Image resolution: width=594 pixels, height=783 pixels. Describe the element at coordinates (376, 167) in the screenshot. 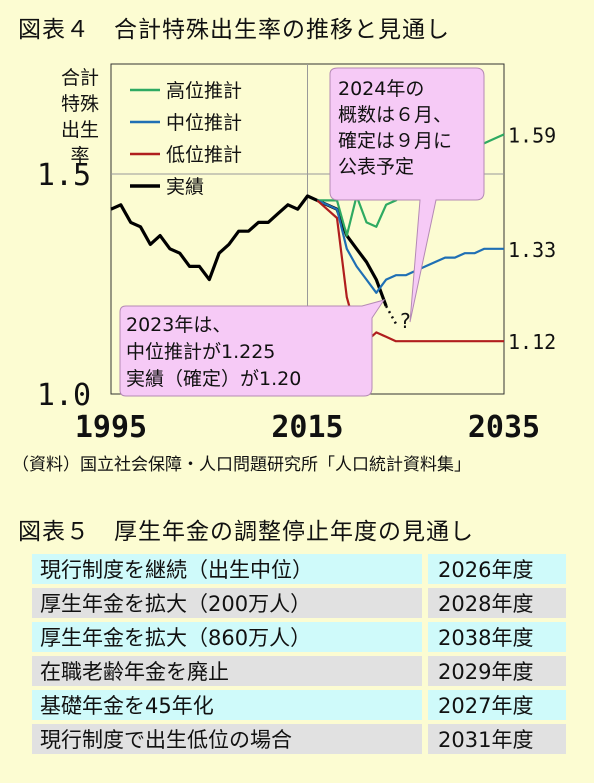

I see `callout-2024-line: 公表予定` at that location.